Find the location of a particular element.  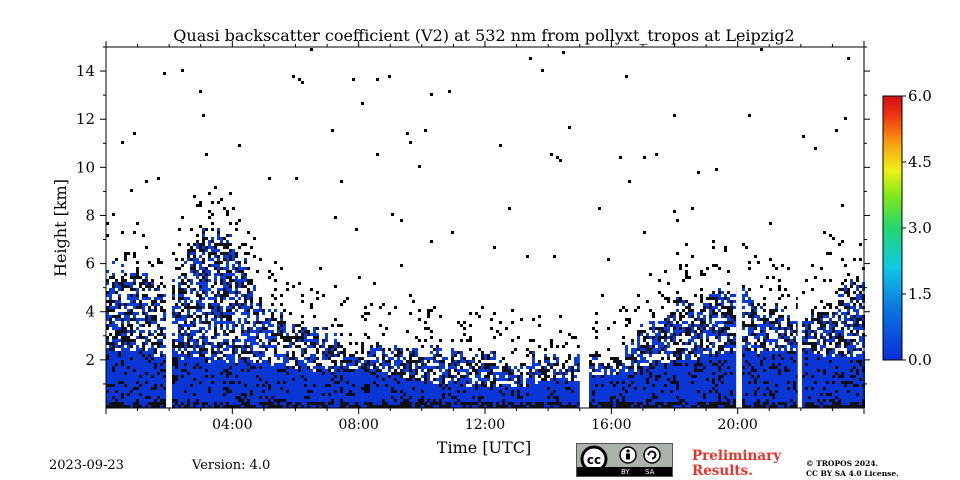

x-tick-label: 12:00 is located at coordinates (485, 425).